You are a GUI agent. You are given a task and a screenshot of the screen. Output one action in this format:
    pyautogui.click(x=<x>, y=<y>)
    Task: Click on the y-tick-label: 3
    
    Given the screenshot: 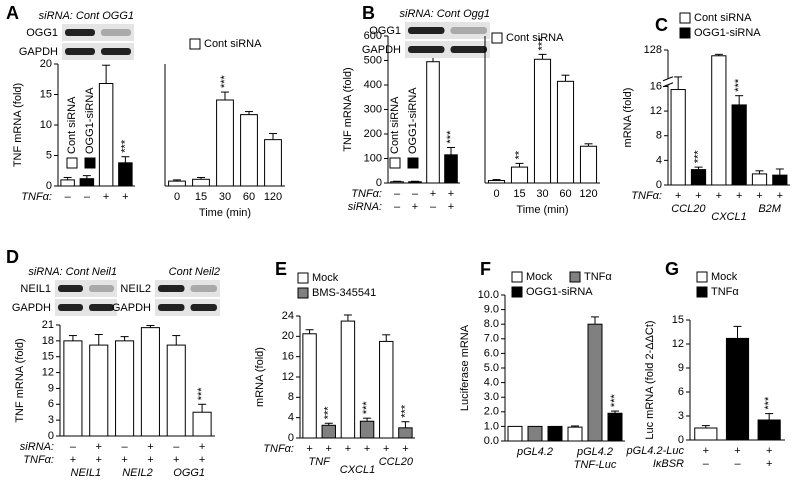 What is the action you would take?
    pyautogui.click(x=51, y=420)
    